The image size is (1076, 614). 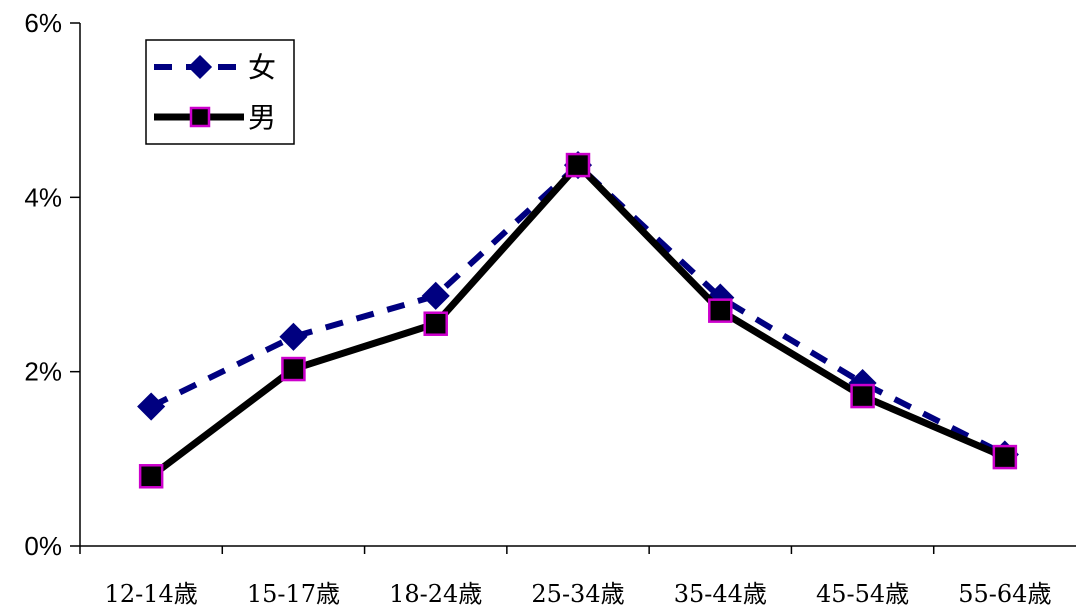 What do you see at coordinates (1004, 594) in the screenshot?
I see `x-tick-label: 55-64歳` at bounding box center [1004, 594].